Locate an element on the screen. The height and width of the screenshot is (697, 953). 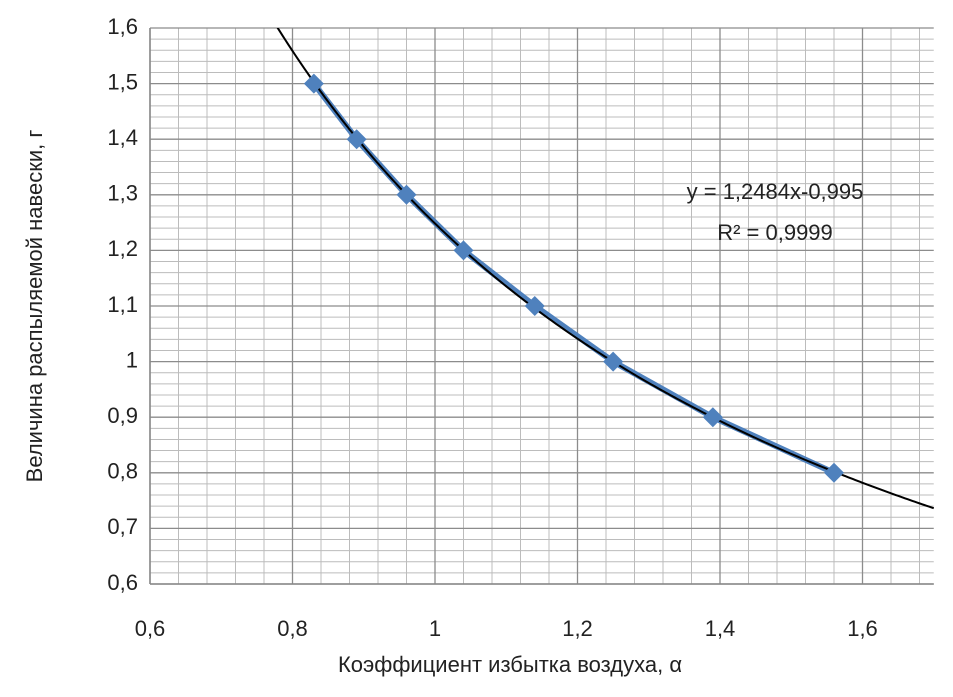
x-tick-label: 1,2 is located at coordinates (577, 628).